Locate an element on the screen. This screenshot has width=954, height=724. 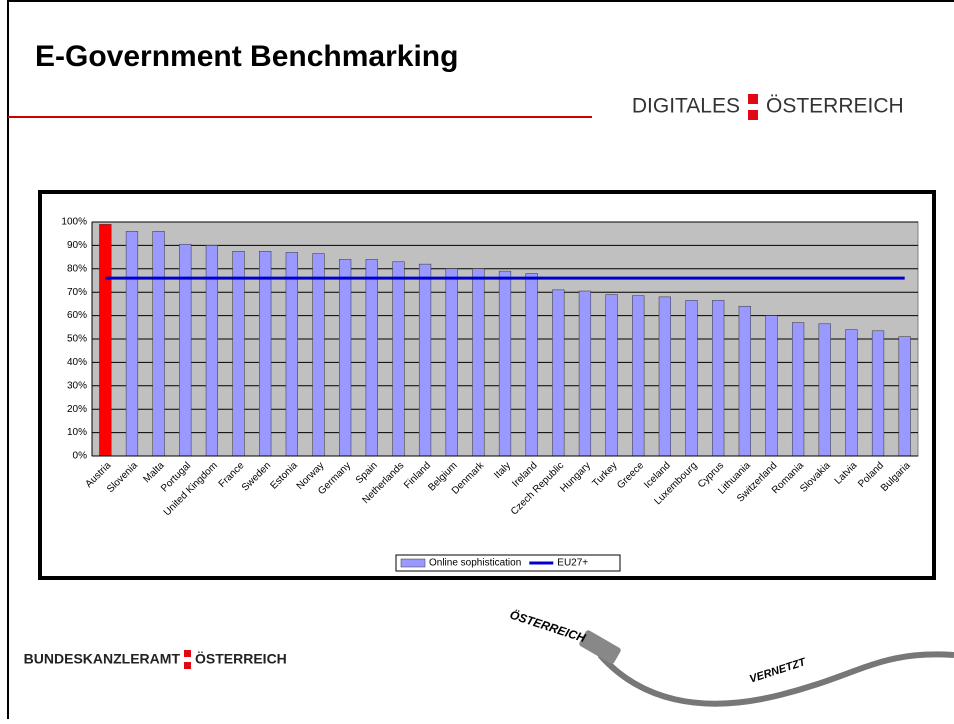
slide-title: E-Government Benchmarking is located at coordinates (246, 56).